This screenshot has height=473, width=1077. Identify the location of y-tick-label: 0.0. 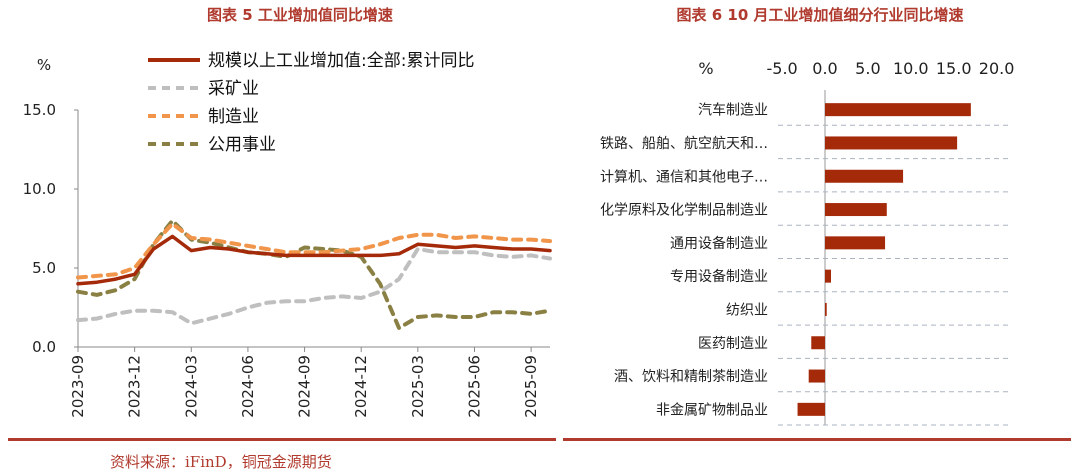
(44, 347).